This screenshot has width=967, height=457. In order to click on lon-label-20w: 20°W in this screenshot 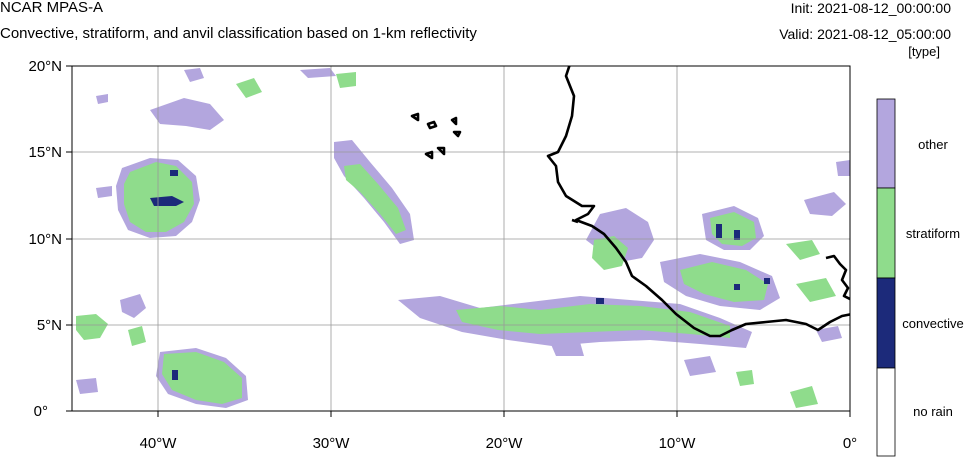, I will do `click(505, 443)`.